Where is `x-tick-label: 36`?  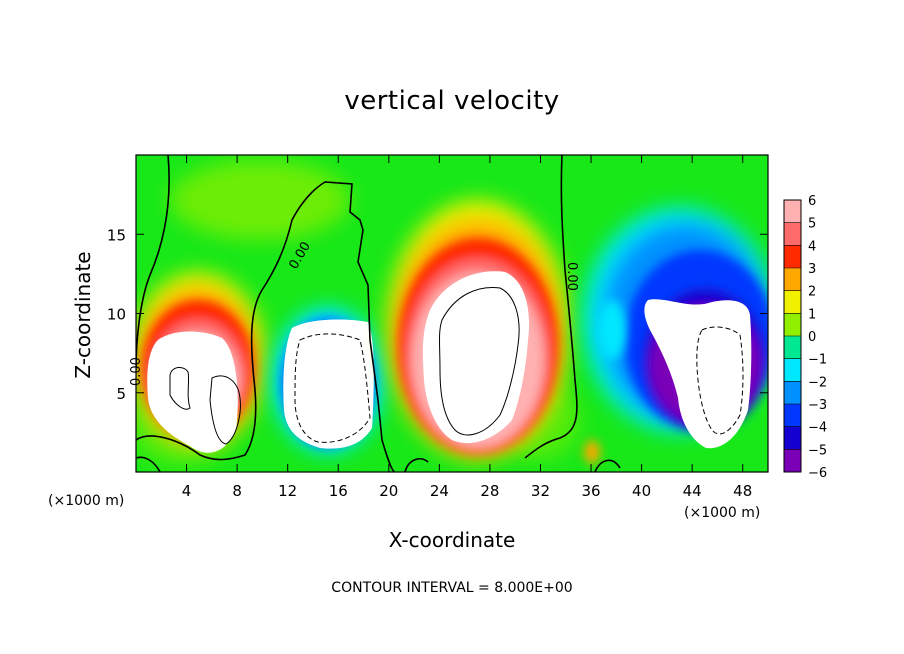 x-tick-label: 36 is located at coordinates (590, 491).